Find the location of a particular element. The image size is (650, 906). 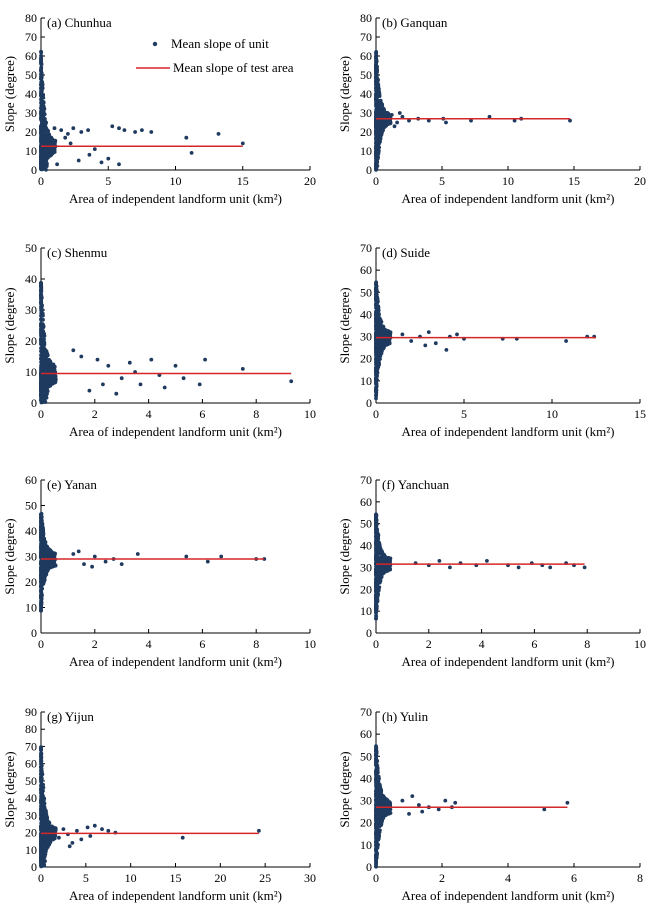

panel-label: (e) Yanan is located at coordinates (72, 484).